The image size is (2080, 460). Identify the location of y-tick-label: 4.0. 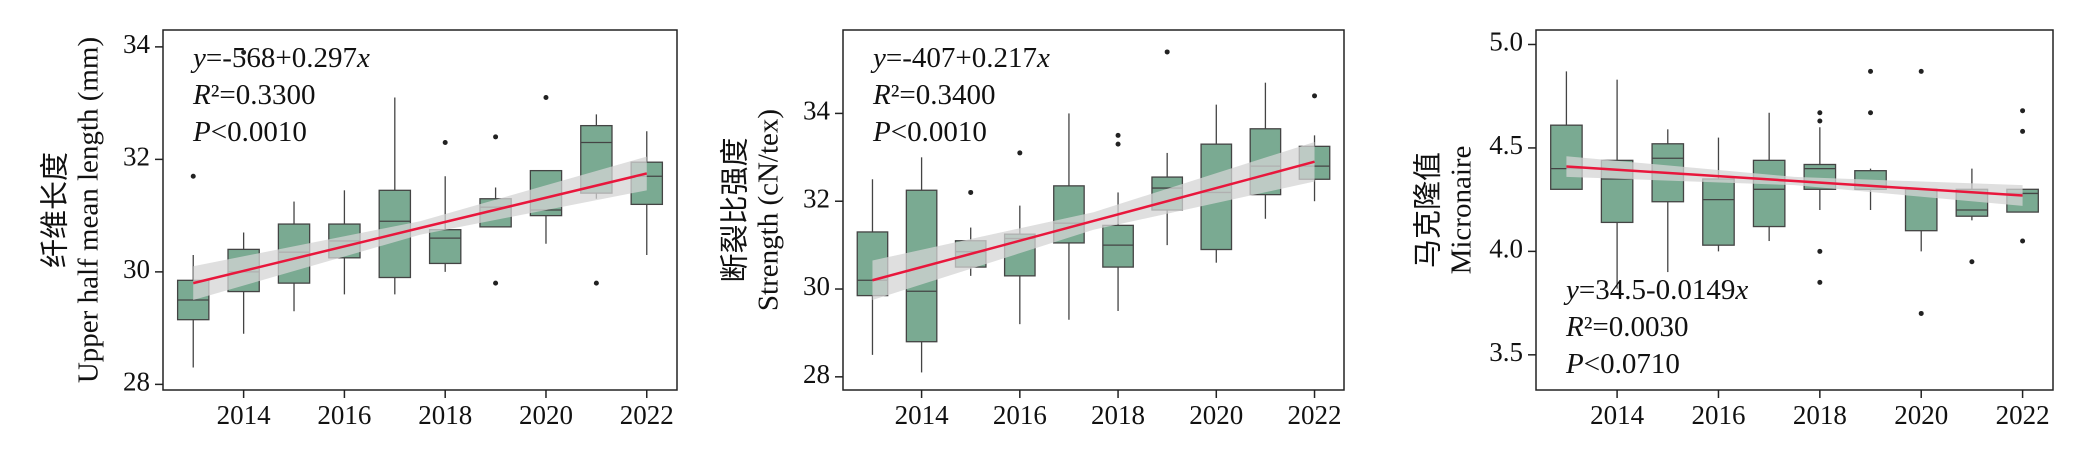
(1506, 249).